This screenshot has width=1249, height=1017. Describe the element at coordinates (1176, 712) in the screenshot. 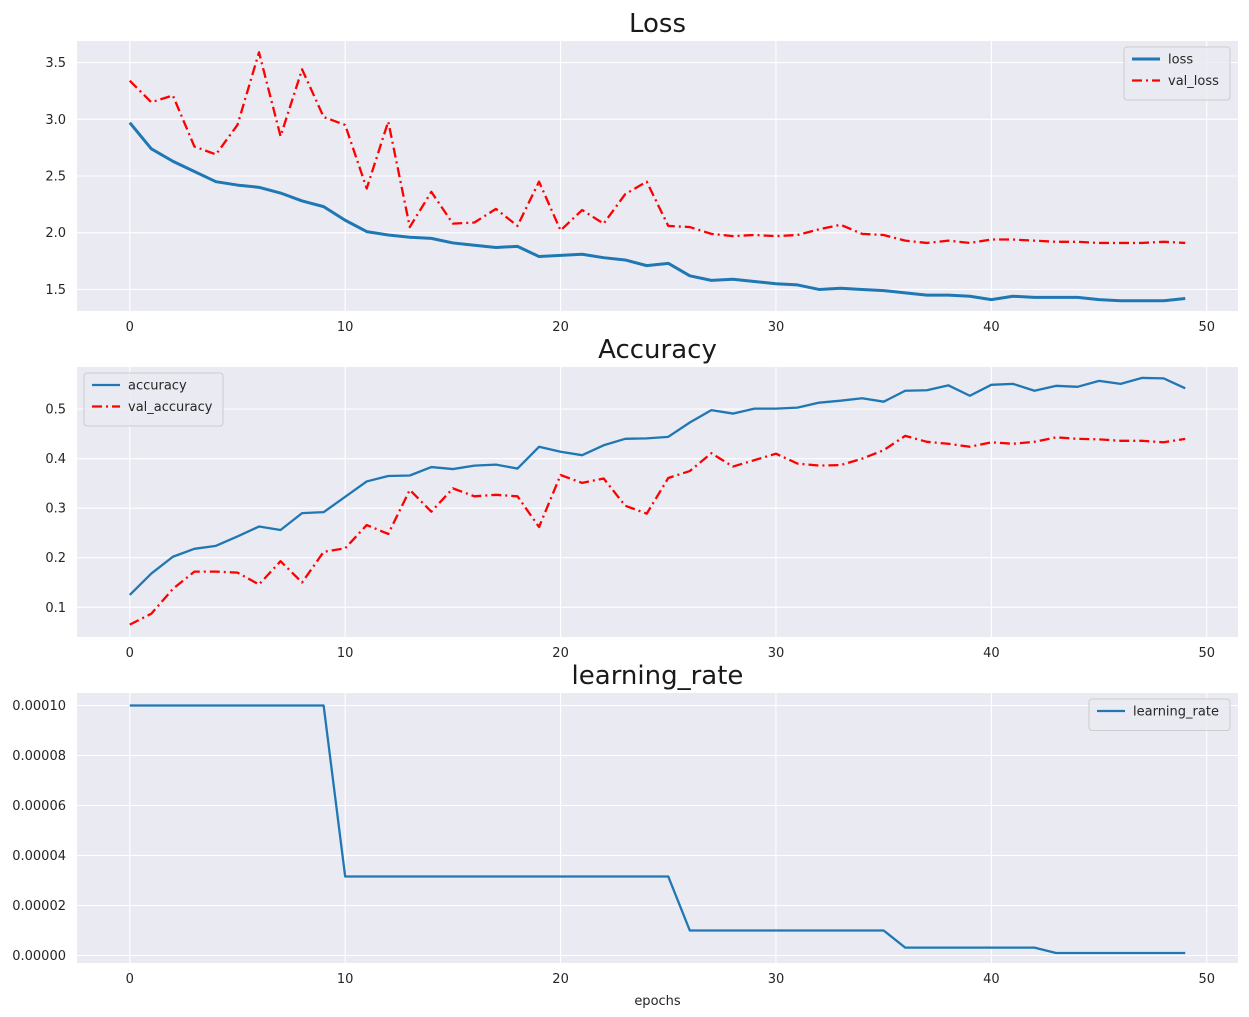

I see `legend-label-learning-rate: learning_rate` at that location.